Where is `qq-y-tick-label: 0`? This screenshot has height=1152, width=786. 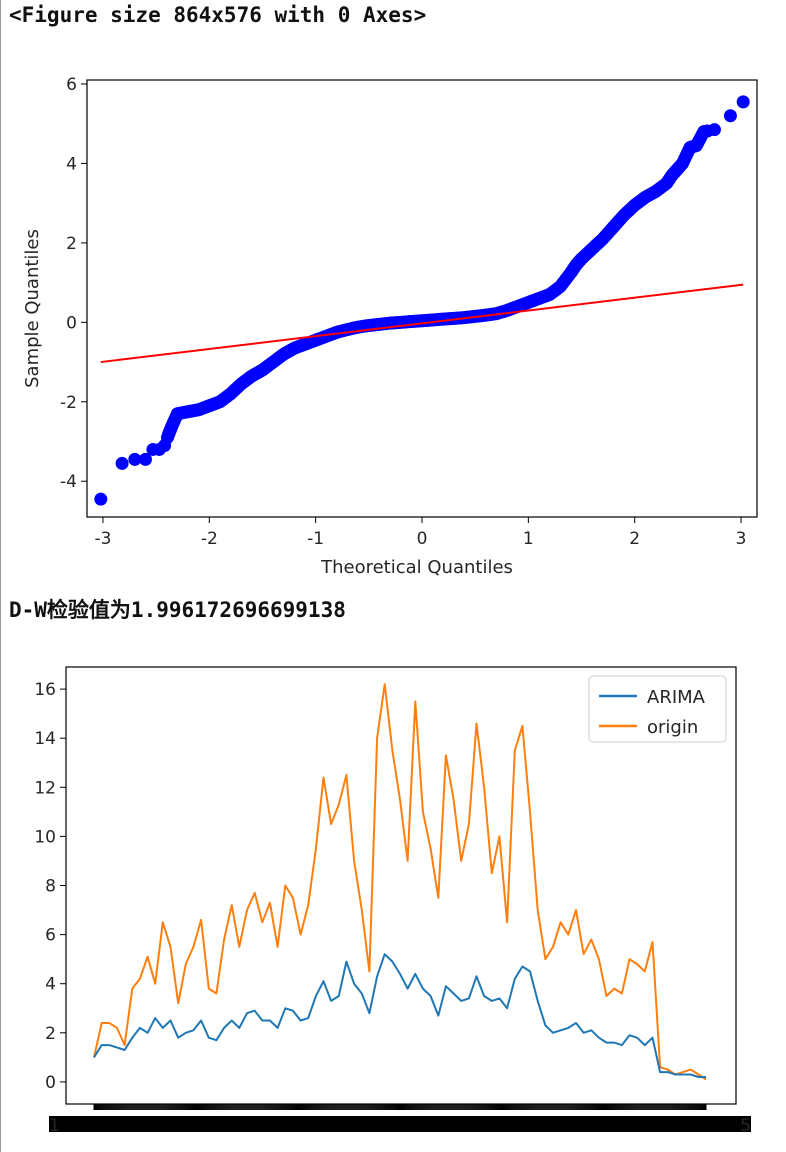 qq-y-tick-label: 0 is located at coordinates (71, 323).